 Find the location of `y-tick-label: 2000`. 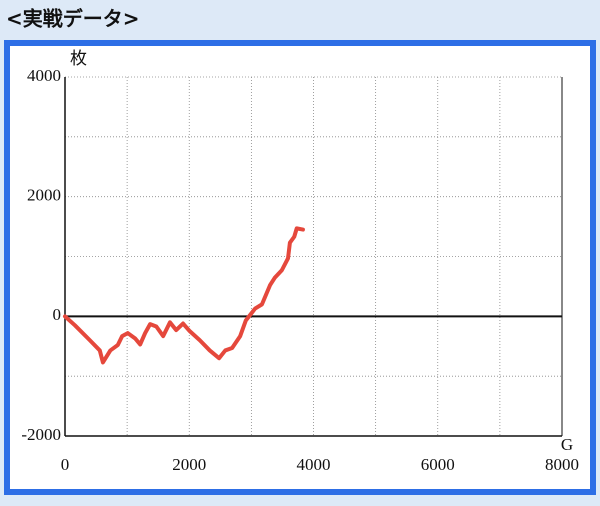

y-tick-label: 2000 is located at coordinates (44, 195).